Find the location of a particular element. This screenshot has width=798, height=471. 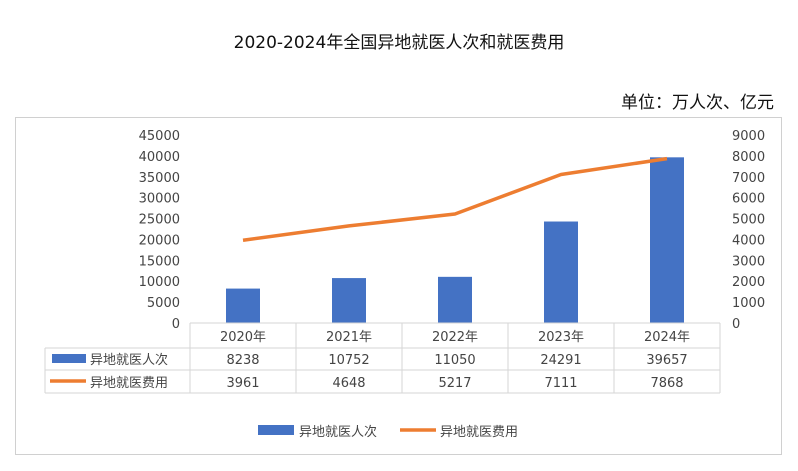

y-right-tick-label: 7000 is located at coordinates (748, 178).